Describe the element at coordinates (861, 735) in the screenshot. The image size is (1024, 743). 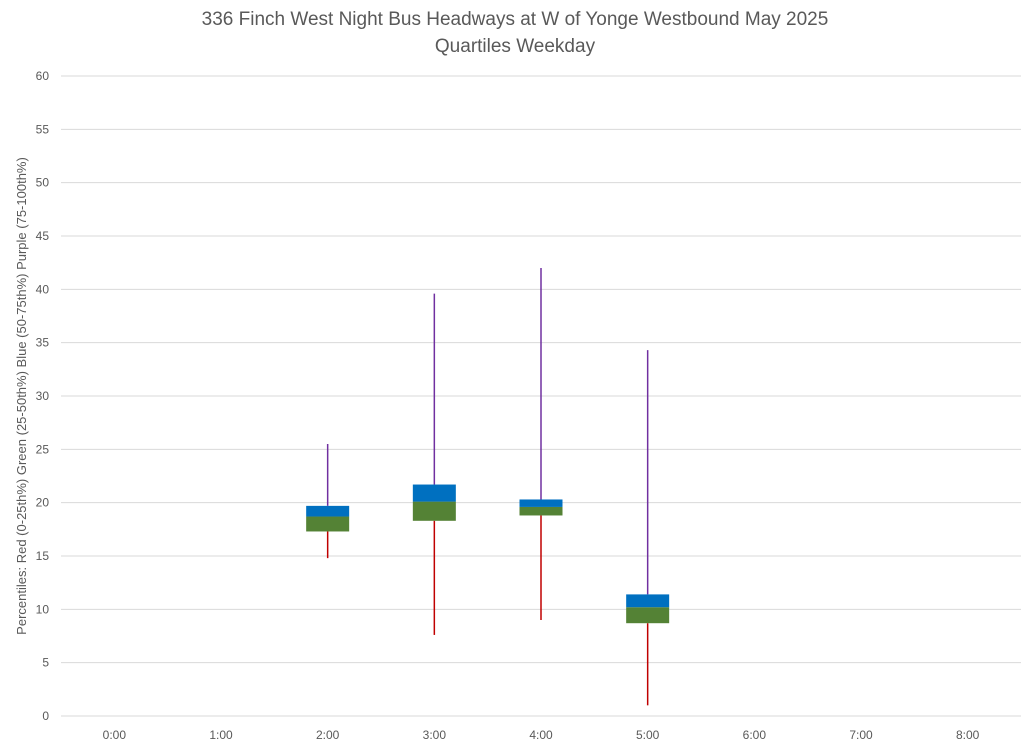
I see `x-tick-label: 7:00` at that location.